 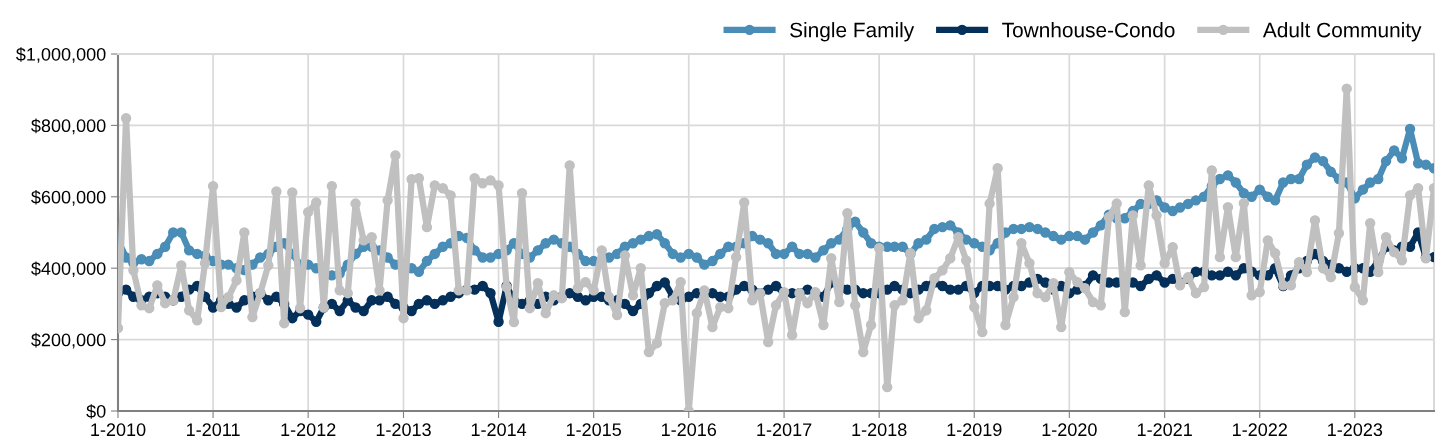 I want to click on x-tick-label: 1-2019, so click(x=974, y=430).